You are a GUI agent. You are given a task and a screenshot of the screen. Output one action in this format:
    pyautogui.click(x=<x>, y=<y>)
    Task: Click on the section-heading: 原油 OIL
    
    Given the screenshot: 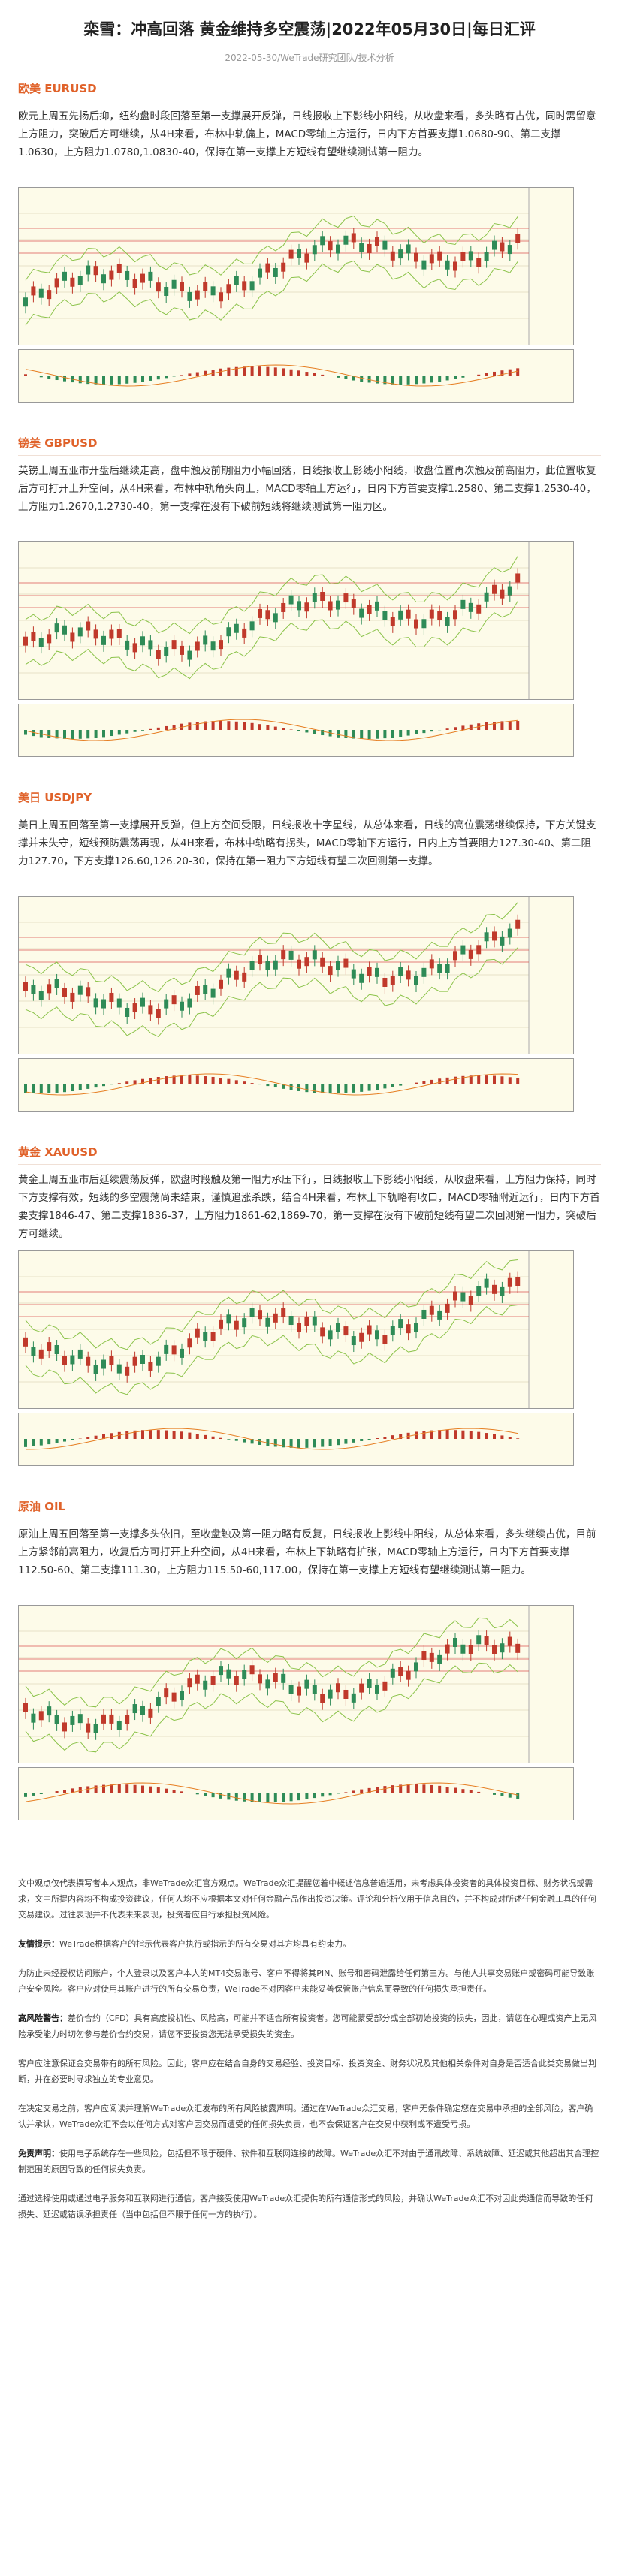 What is the action you would take?
    pyautogui.click(x=309, y=1508)
    